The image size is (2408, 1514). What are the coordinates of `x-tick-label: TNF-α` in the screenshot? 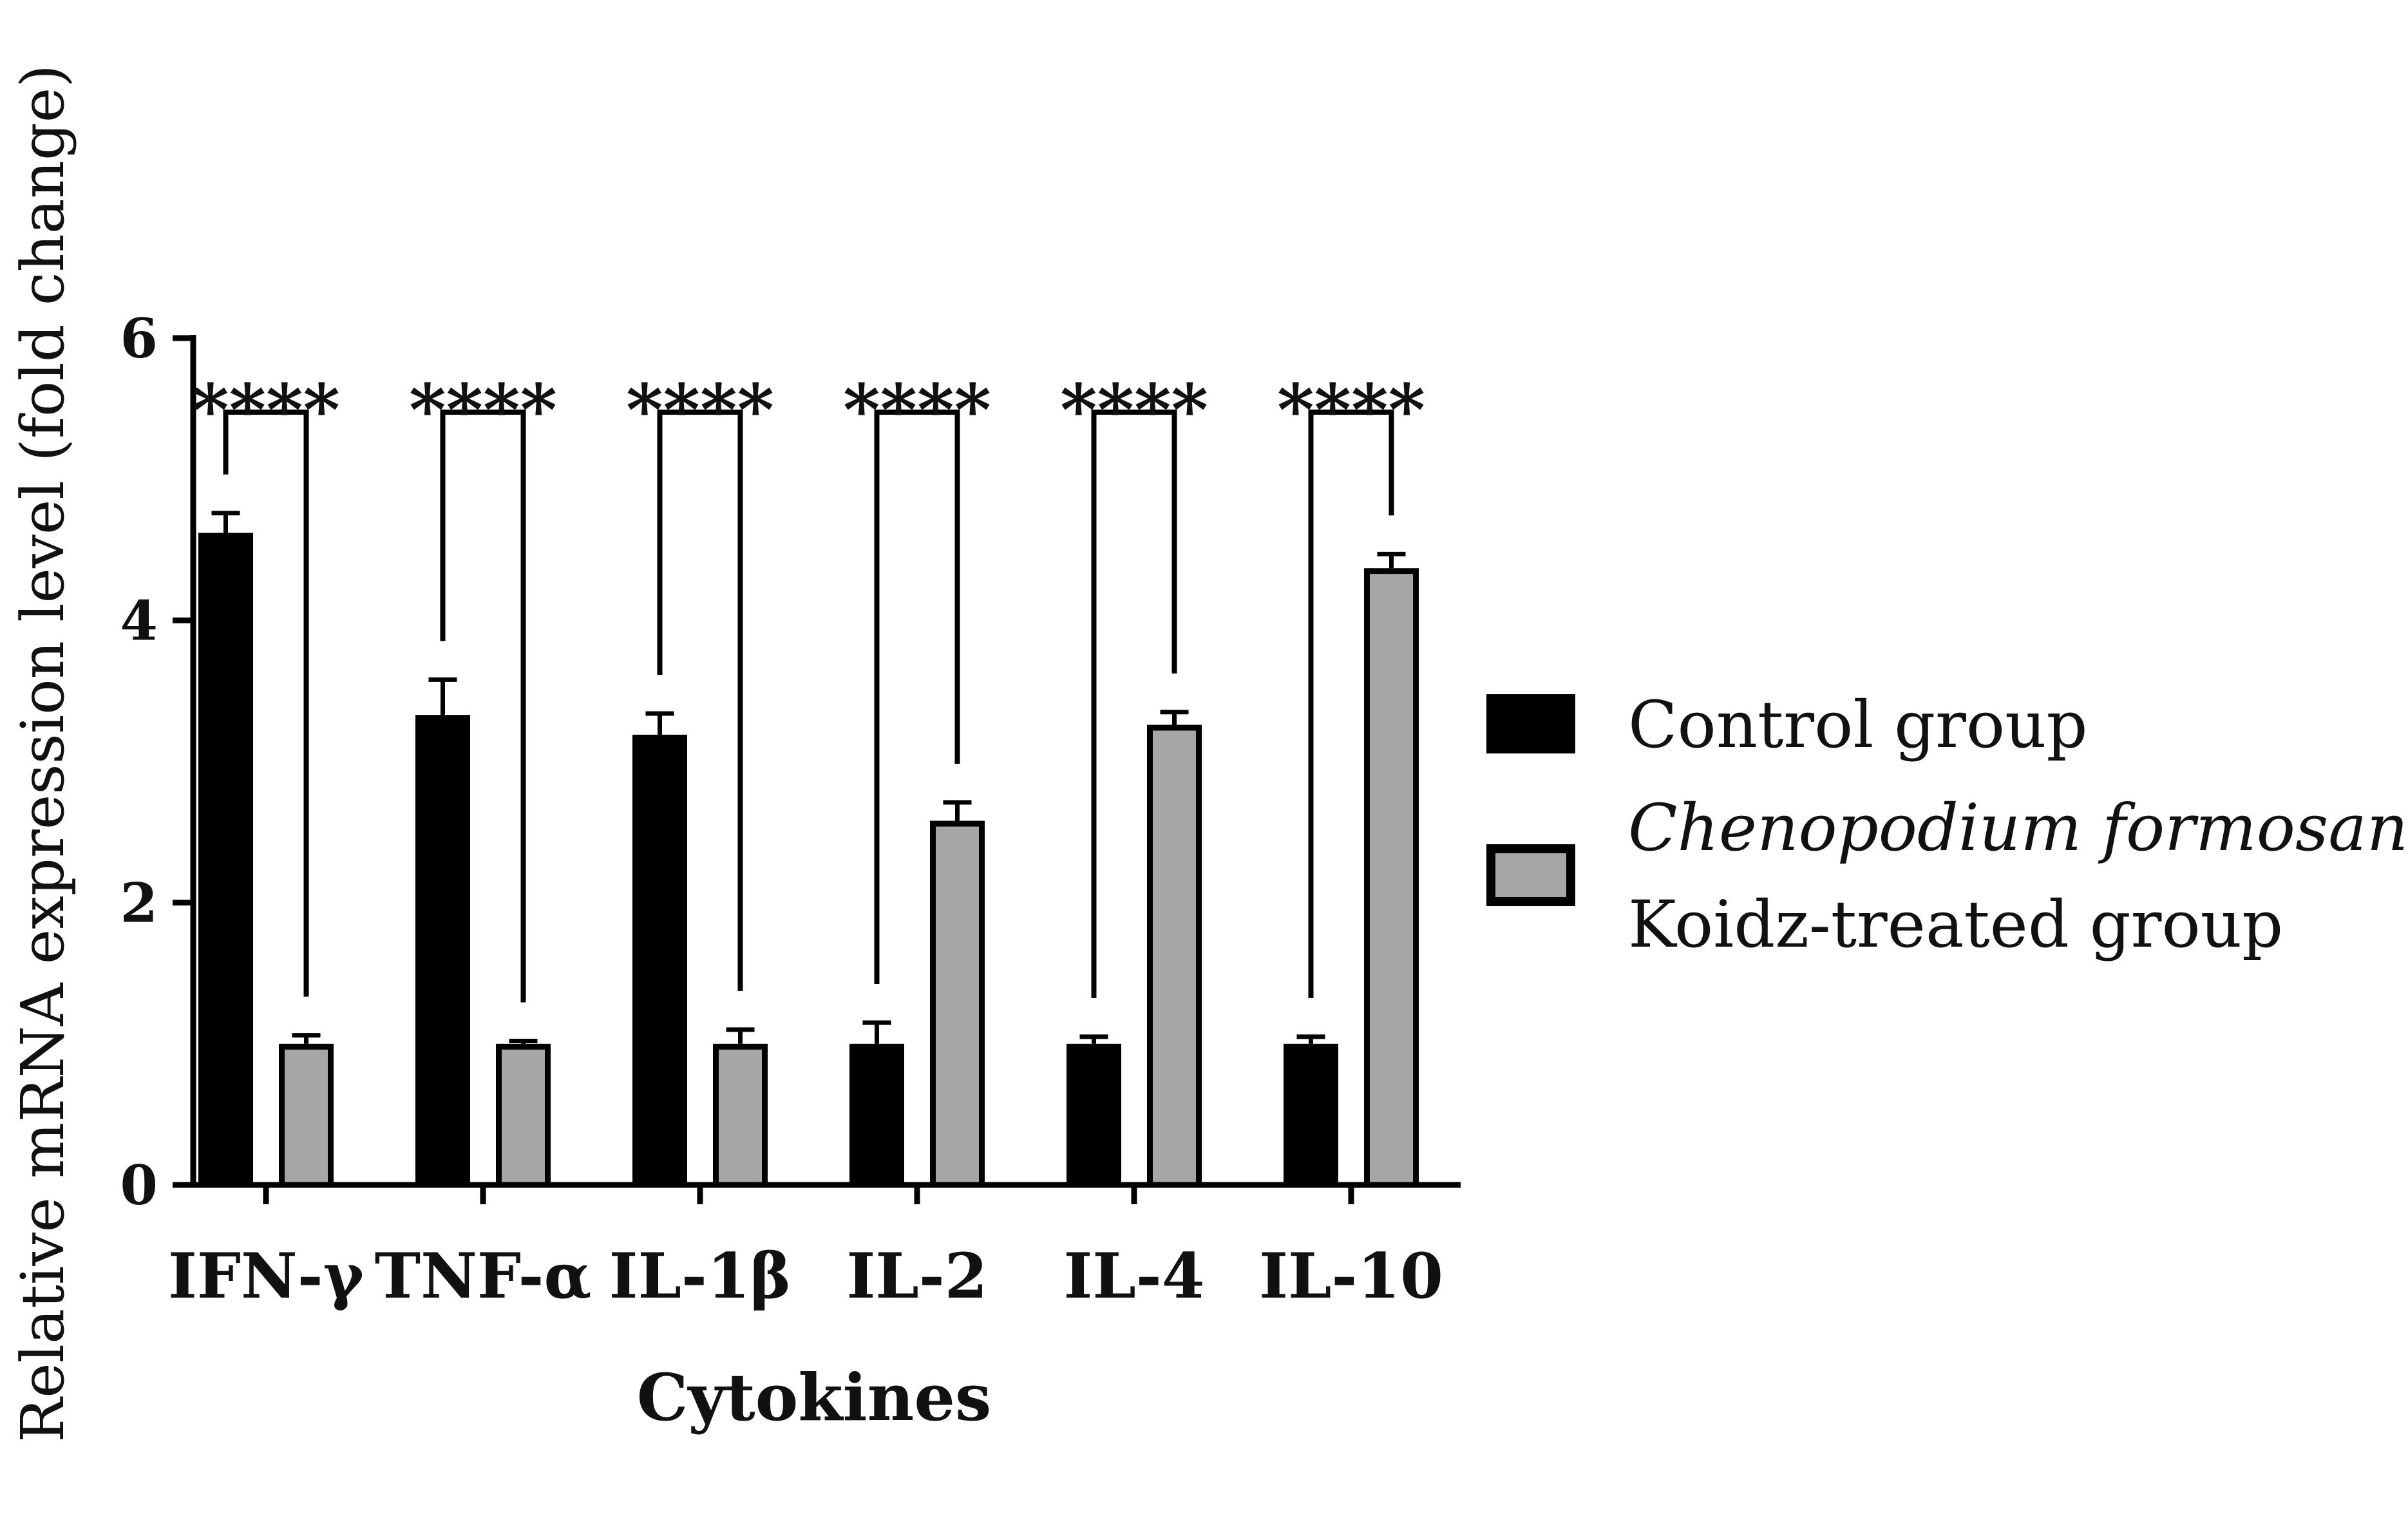 It's located at (483, 1276).